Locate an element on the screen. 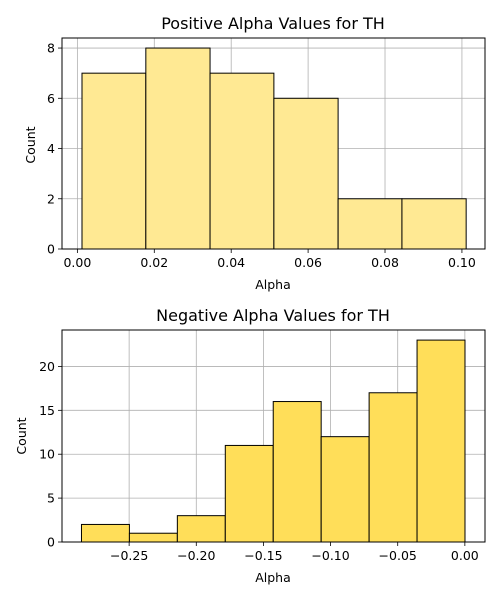 The height and width of the screenshot is (600, 500). x-tick-label: −0.05 is located at coordinates (398, 555).